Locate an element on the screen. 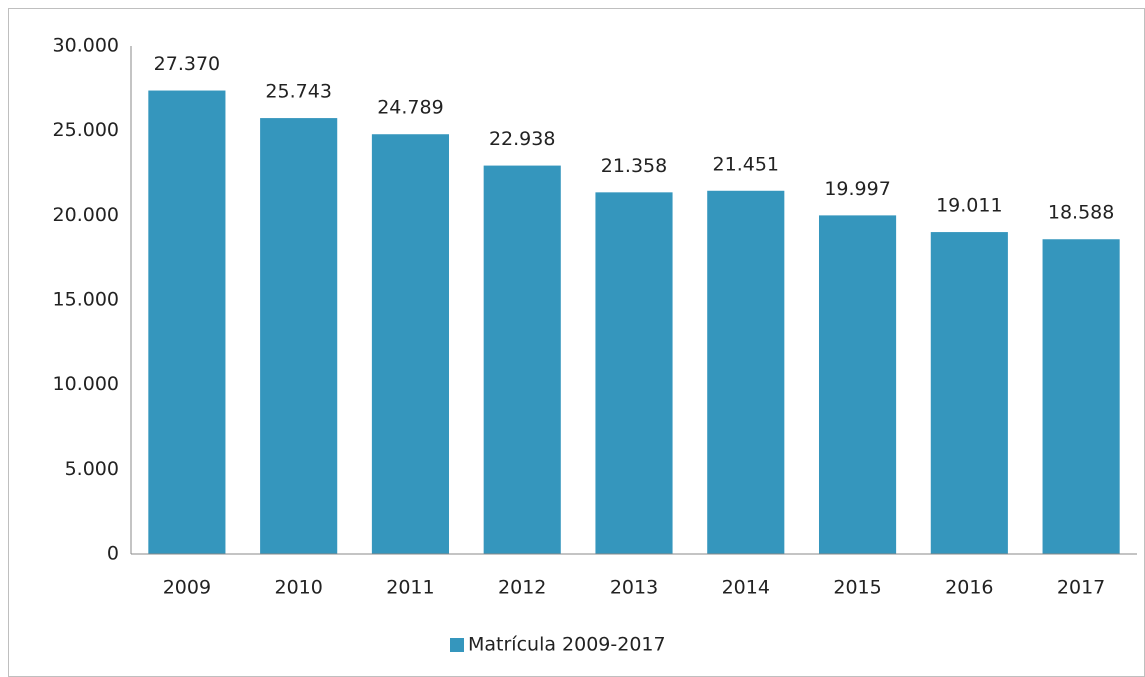 The height and width of the screenshot is (677, 1145). y-tick-label: 5.000 is located at coordinates (92, 469).